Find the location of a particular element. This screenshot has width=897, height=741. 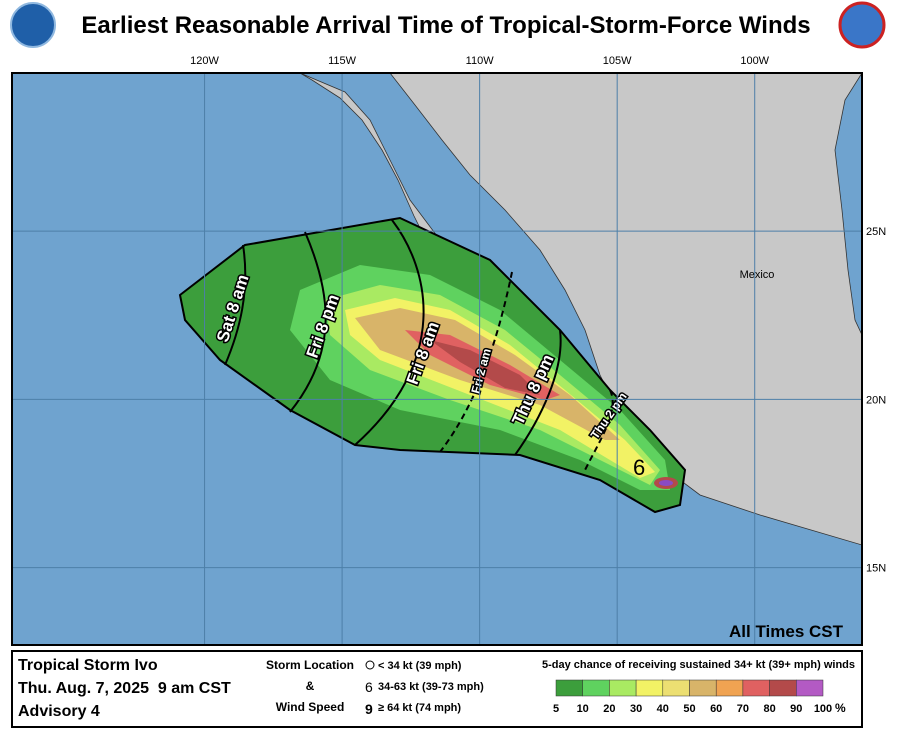

key-symbol is located at coordinates (370, 665).